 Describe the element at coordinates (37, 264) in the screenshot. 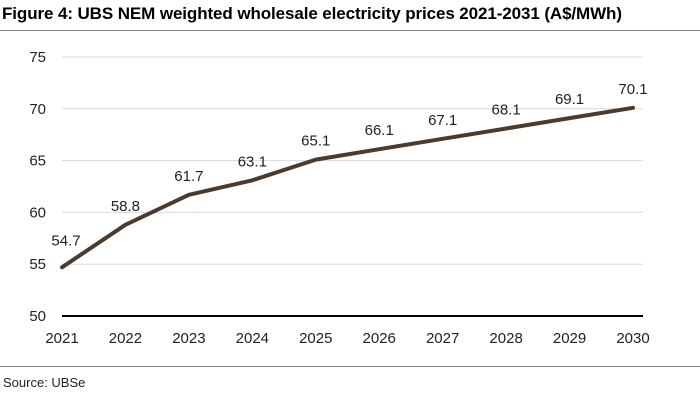

I see `y-tick-label: 55` at that location.